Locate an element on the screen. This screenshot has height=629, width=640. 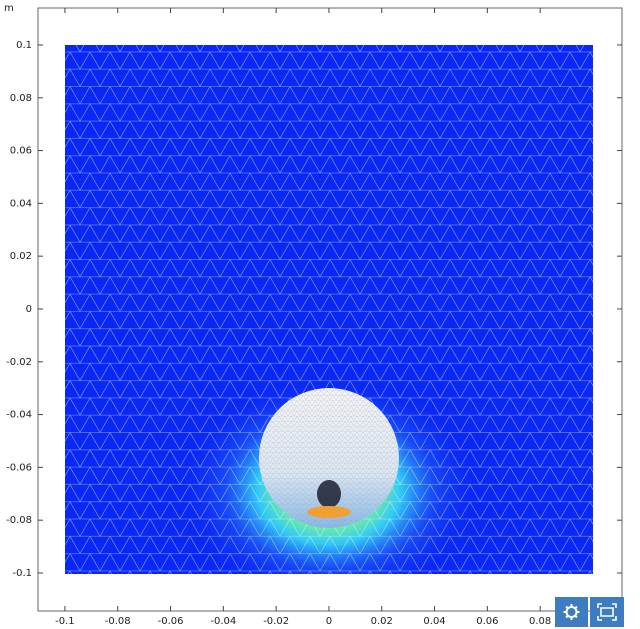
y-tick-label: 0.02 is located at coordinates (21, 256).